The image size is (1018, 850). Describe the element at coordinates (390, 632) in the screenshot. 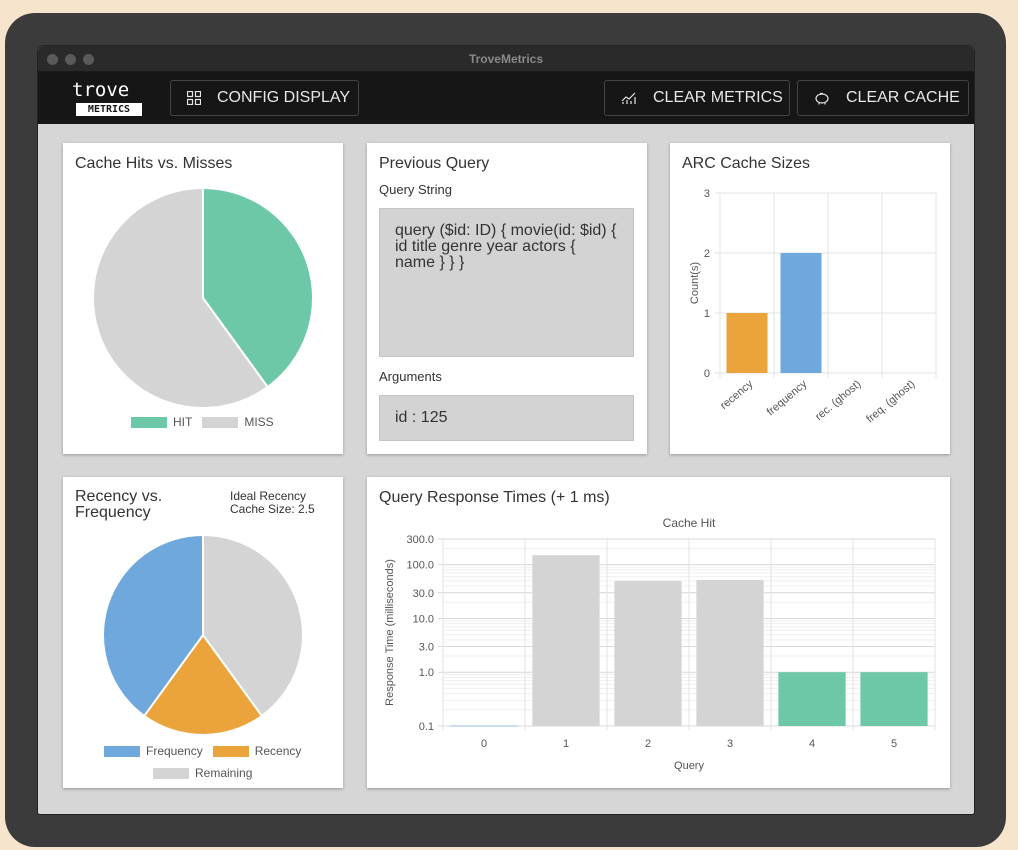

I see `response-y-axis-label: Response Time (milliseconds)` at that location.